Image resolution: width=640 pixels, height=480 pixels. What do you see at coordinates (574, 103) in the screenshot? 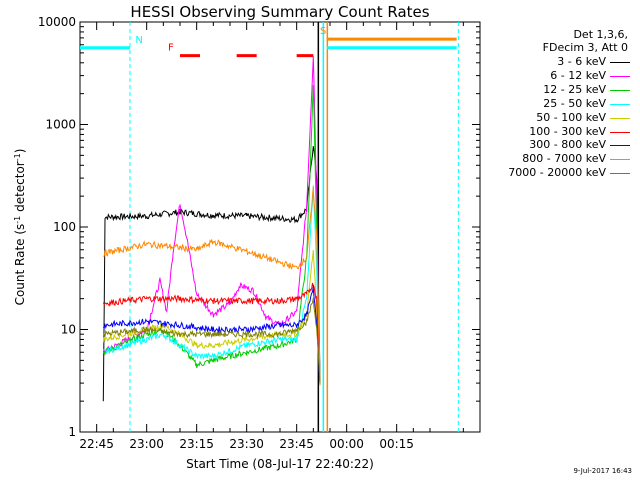
I see `legend-entry-label: 25 - 50 keV` at bounding box center [574, 103].